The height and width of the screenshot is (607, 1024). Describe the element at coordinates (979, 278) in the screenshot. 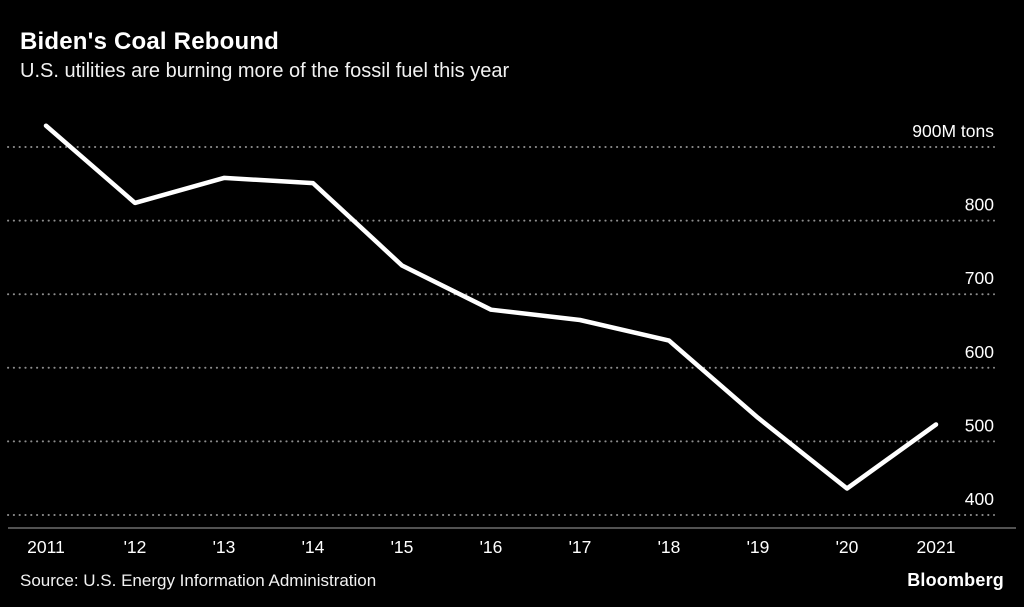

I see `y-axis-label: 700` at that location.